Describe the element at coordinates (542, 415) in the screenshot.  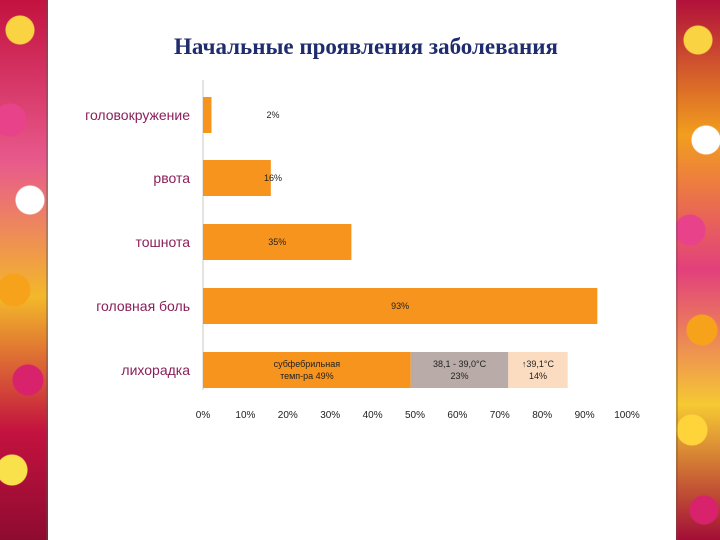
I see `x-tick-label: 80%` at that location.